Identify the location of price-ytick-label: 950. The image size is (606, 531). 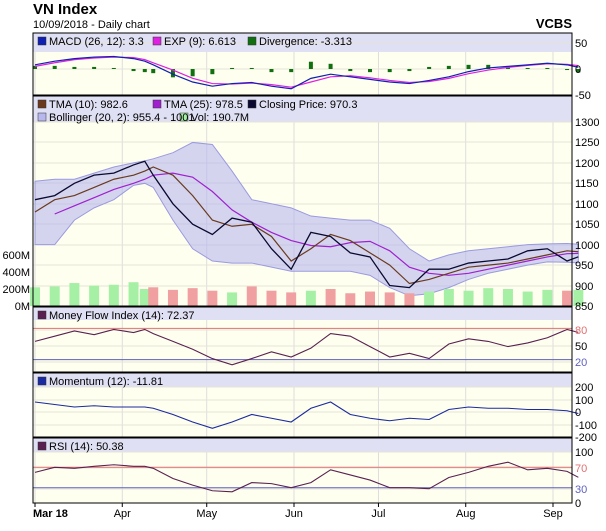
(584, 266).